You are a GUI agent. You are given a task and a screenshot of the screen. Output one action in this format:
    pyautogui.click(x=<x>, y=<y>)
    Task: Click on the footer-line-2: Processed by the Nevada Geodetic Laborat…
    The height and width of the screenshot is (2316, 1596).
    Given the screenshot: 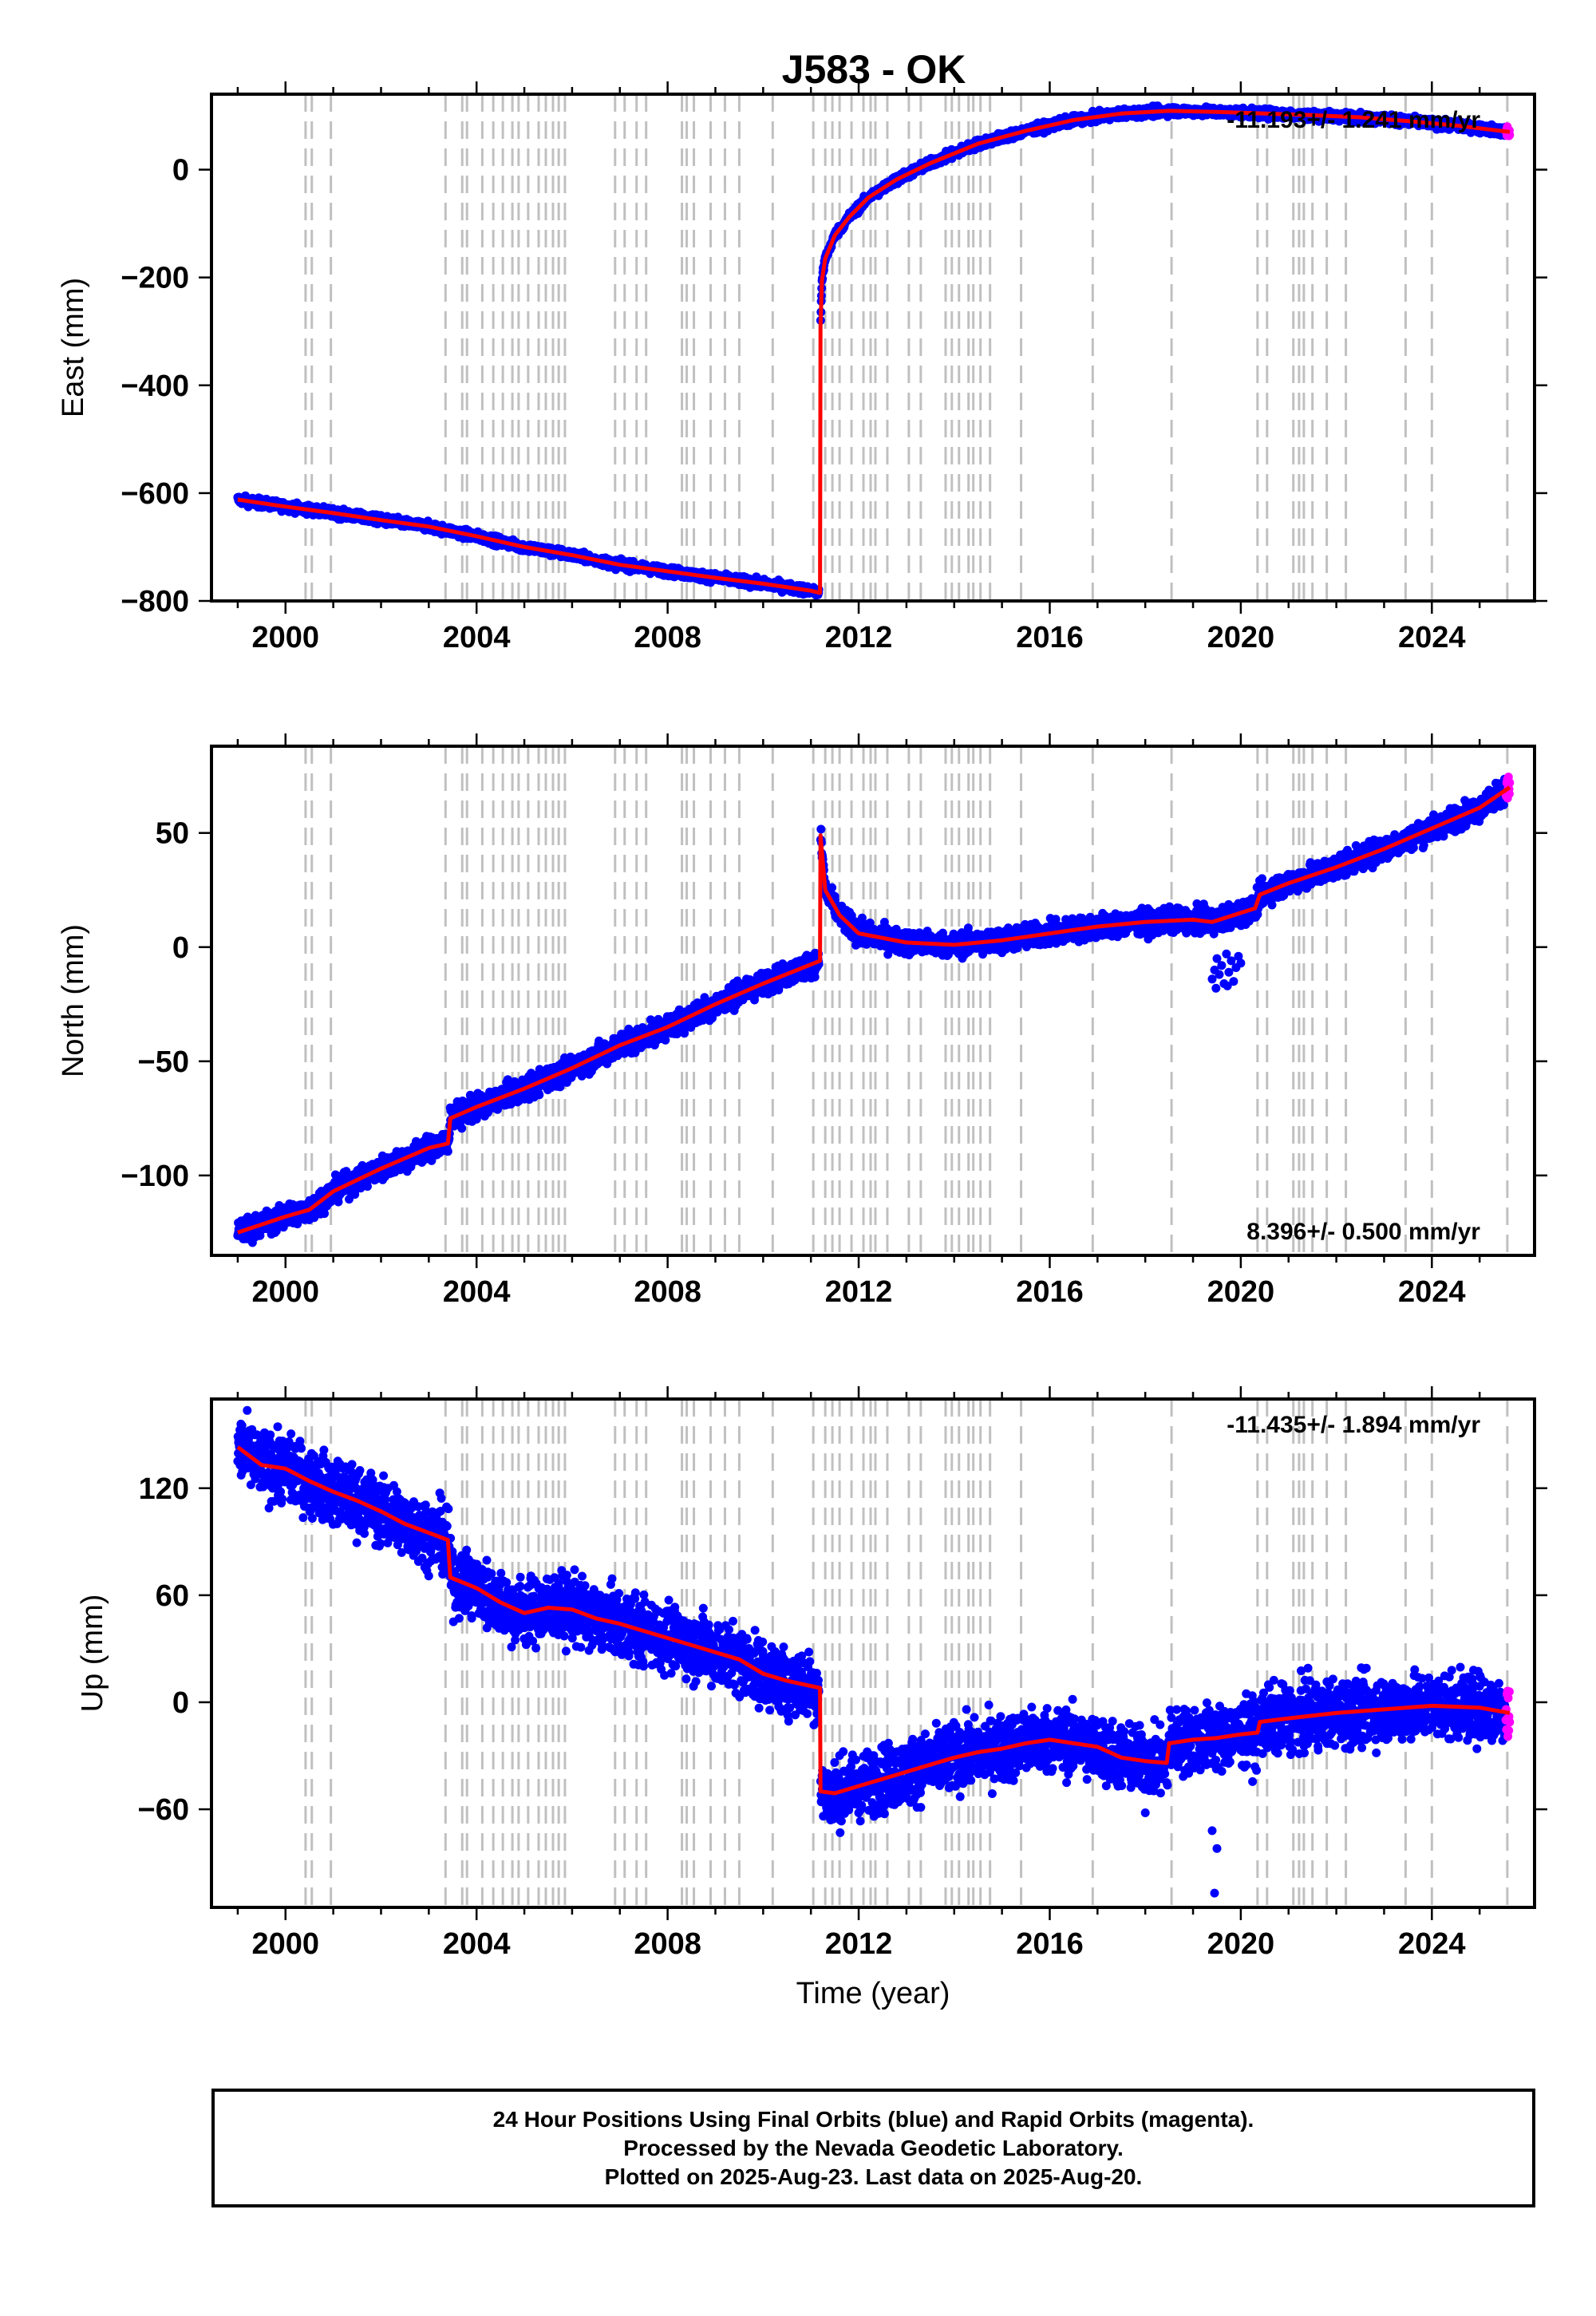 What is the action you would take?
    pyautogui.click(x=873, y=2147)
    